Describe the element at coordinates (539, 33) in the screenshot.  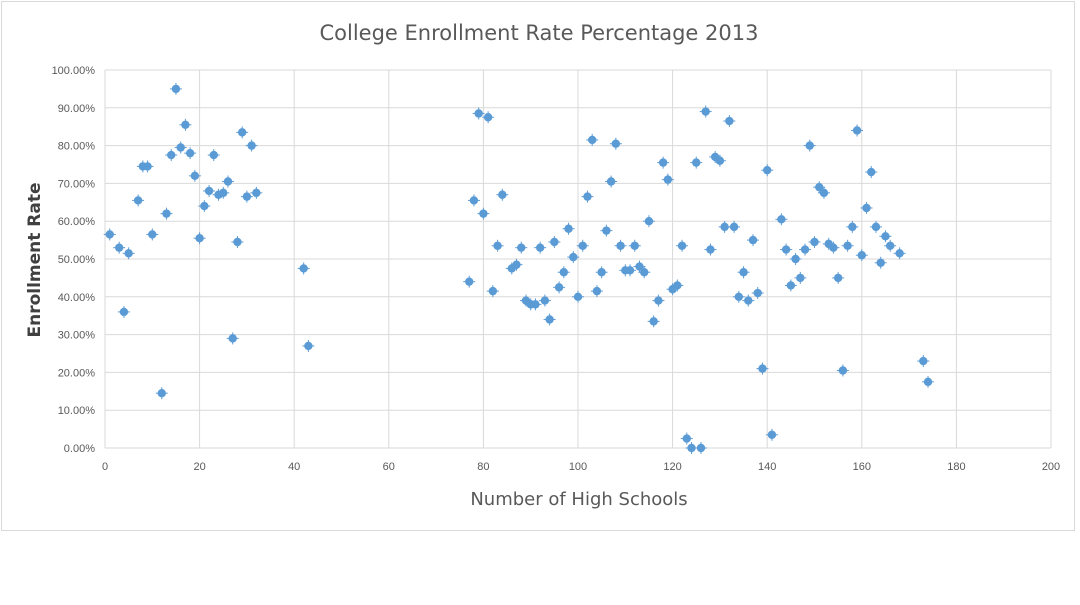
I see `chart-title: College Enrollment Rate Percentage 2013` at that location.